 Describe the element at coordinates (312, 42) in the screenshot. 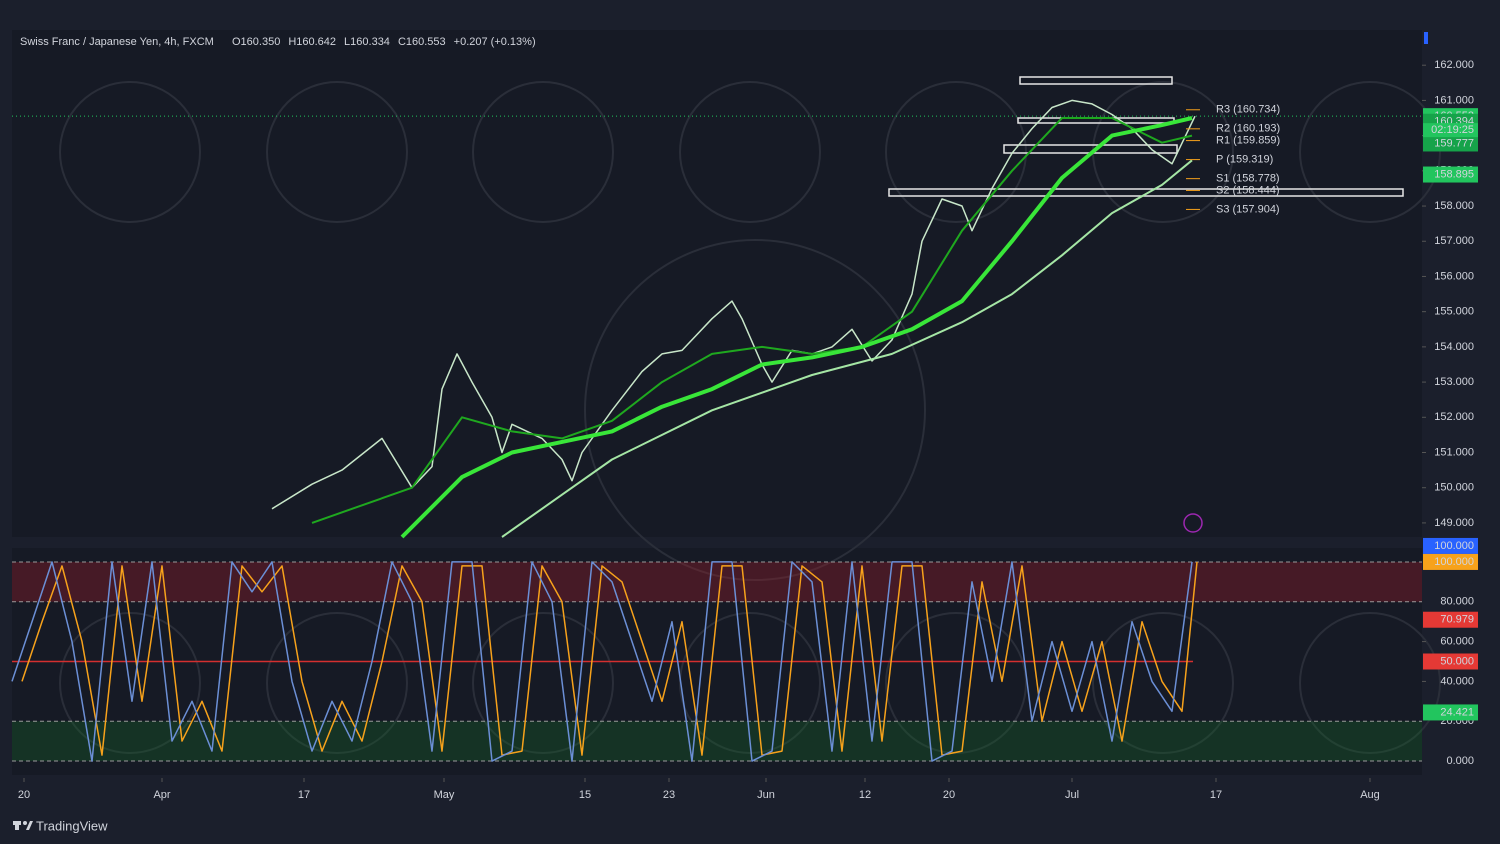

I see `ohlc-value: H160.642` at that location.